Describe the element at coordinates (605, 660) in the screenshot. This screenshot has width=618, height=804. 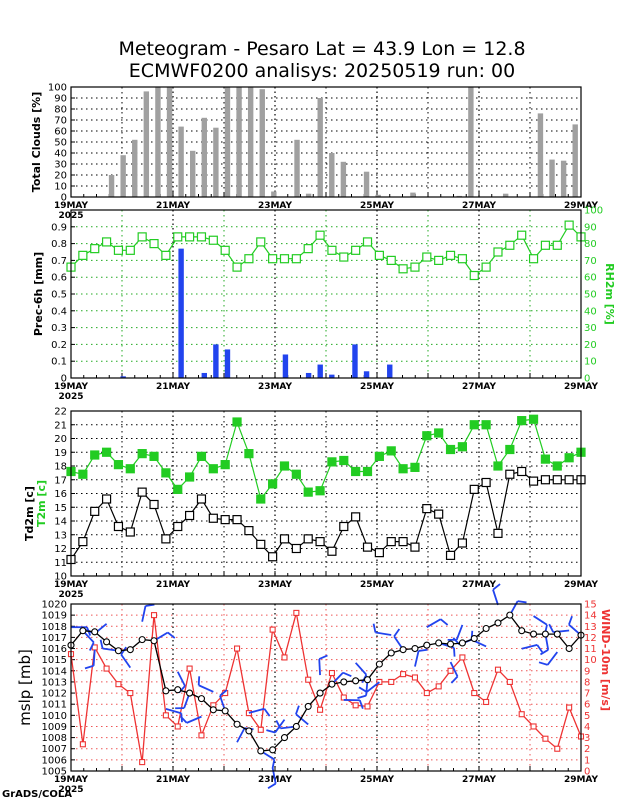
I see `y2-axis-label: WIND-10m [m/s]` at that location.